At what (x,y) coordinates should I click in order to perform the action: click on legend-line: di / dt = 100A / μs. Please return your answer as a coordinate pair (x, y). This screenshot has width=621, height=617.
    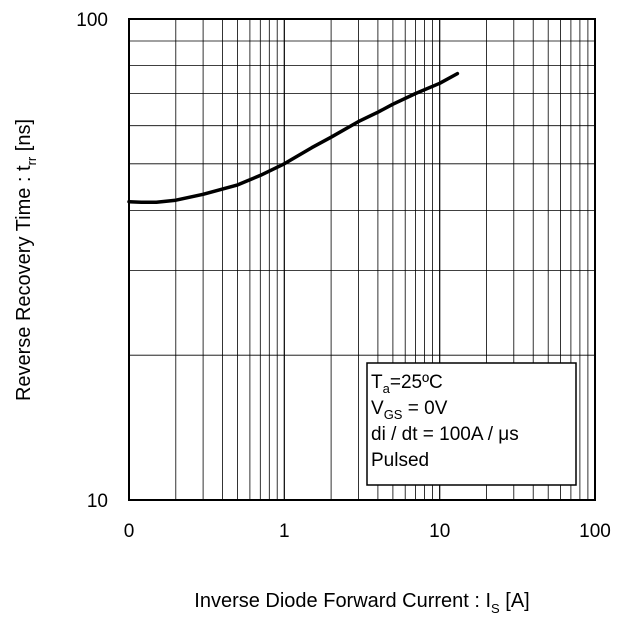
    Looking at the image, I should click on (445, 434).